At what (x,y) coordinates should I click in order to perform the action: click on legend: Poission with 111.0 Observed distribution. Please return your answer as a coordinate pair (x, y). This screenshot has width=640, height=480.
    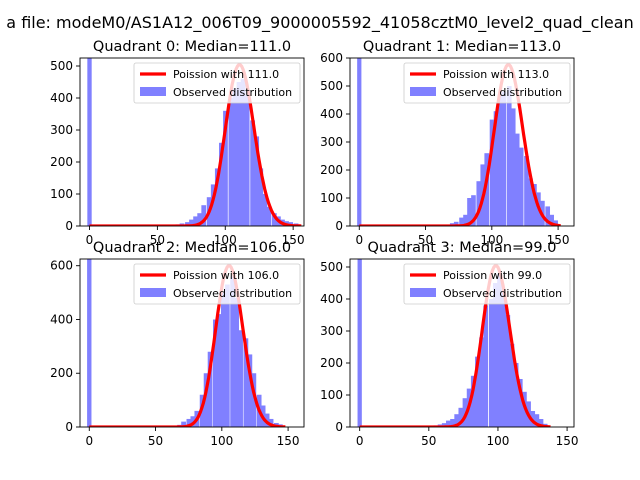
    Looking at the image, I should click on (217, 83).